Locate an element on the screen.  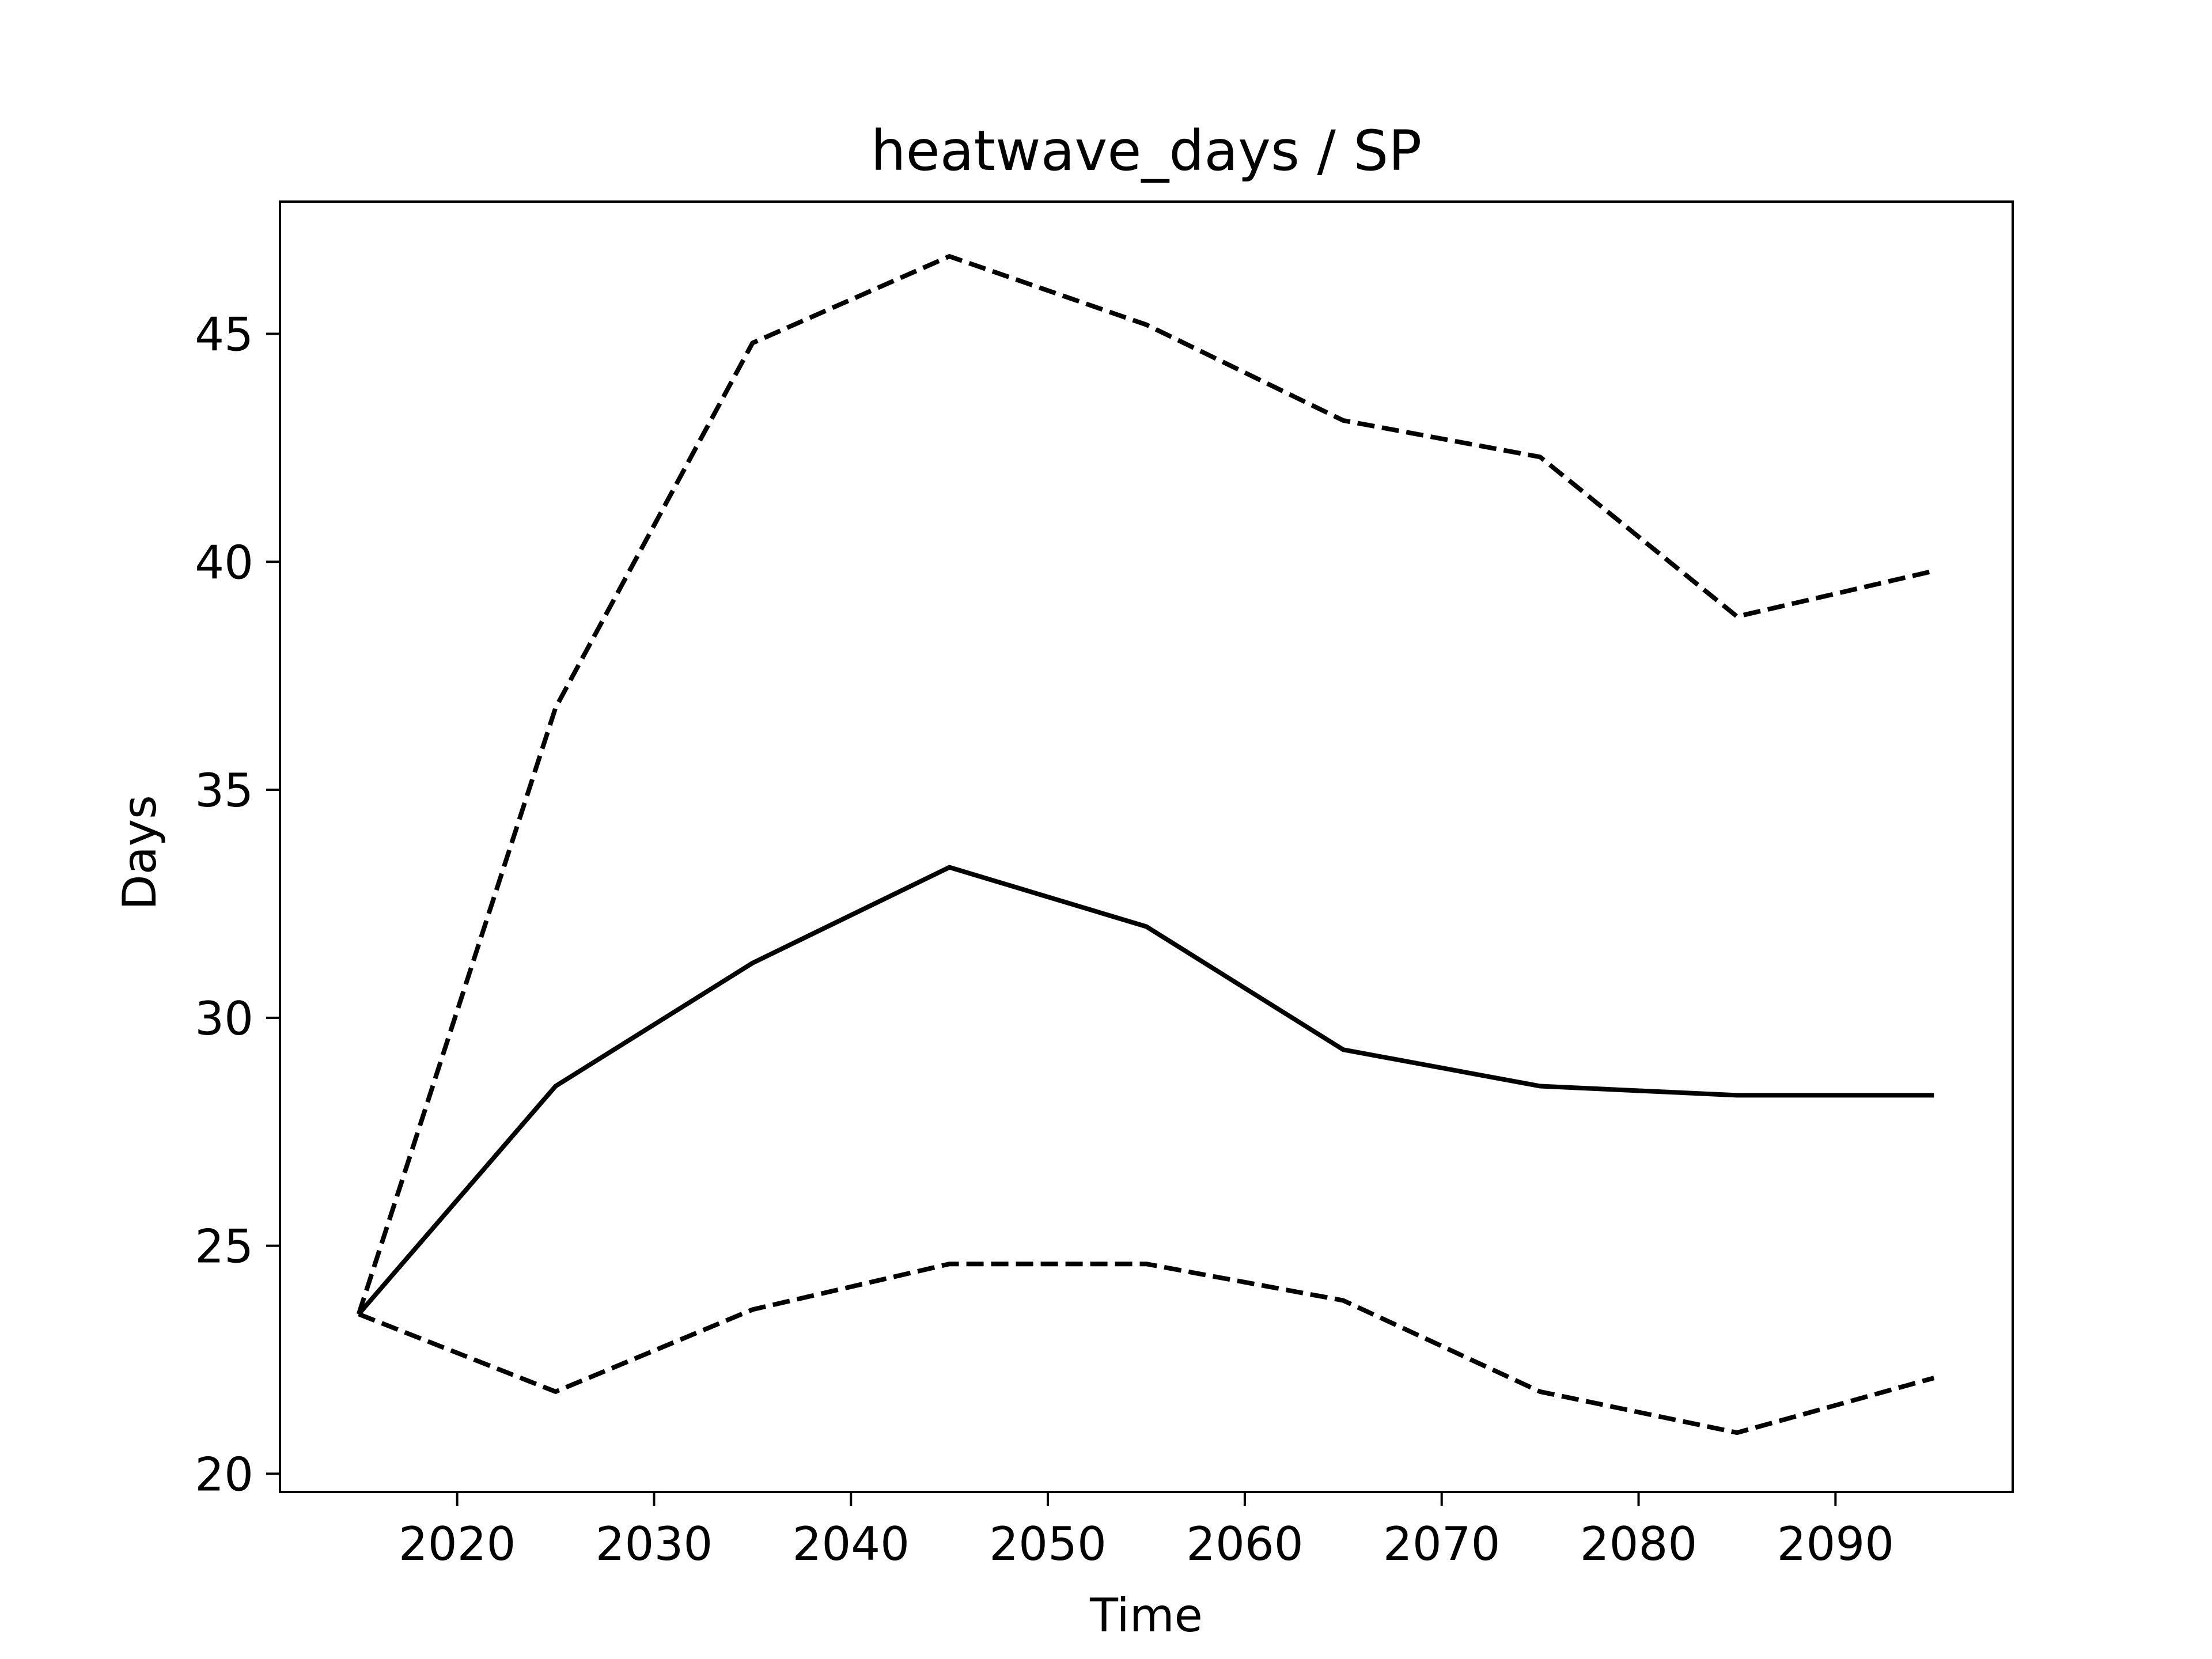
x-axis: 2020 2030 2040 2050 2060 2070 2080 2090 is located at coordinates (1146, 1531).